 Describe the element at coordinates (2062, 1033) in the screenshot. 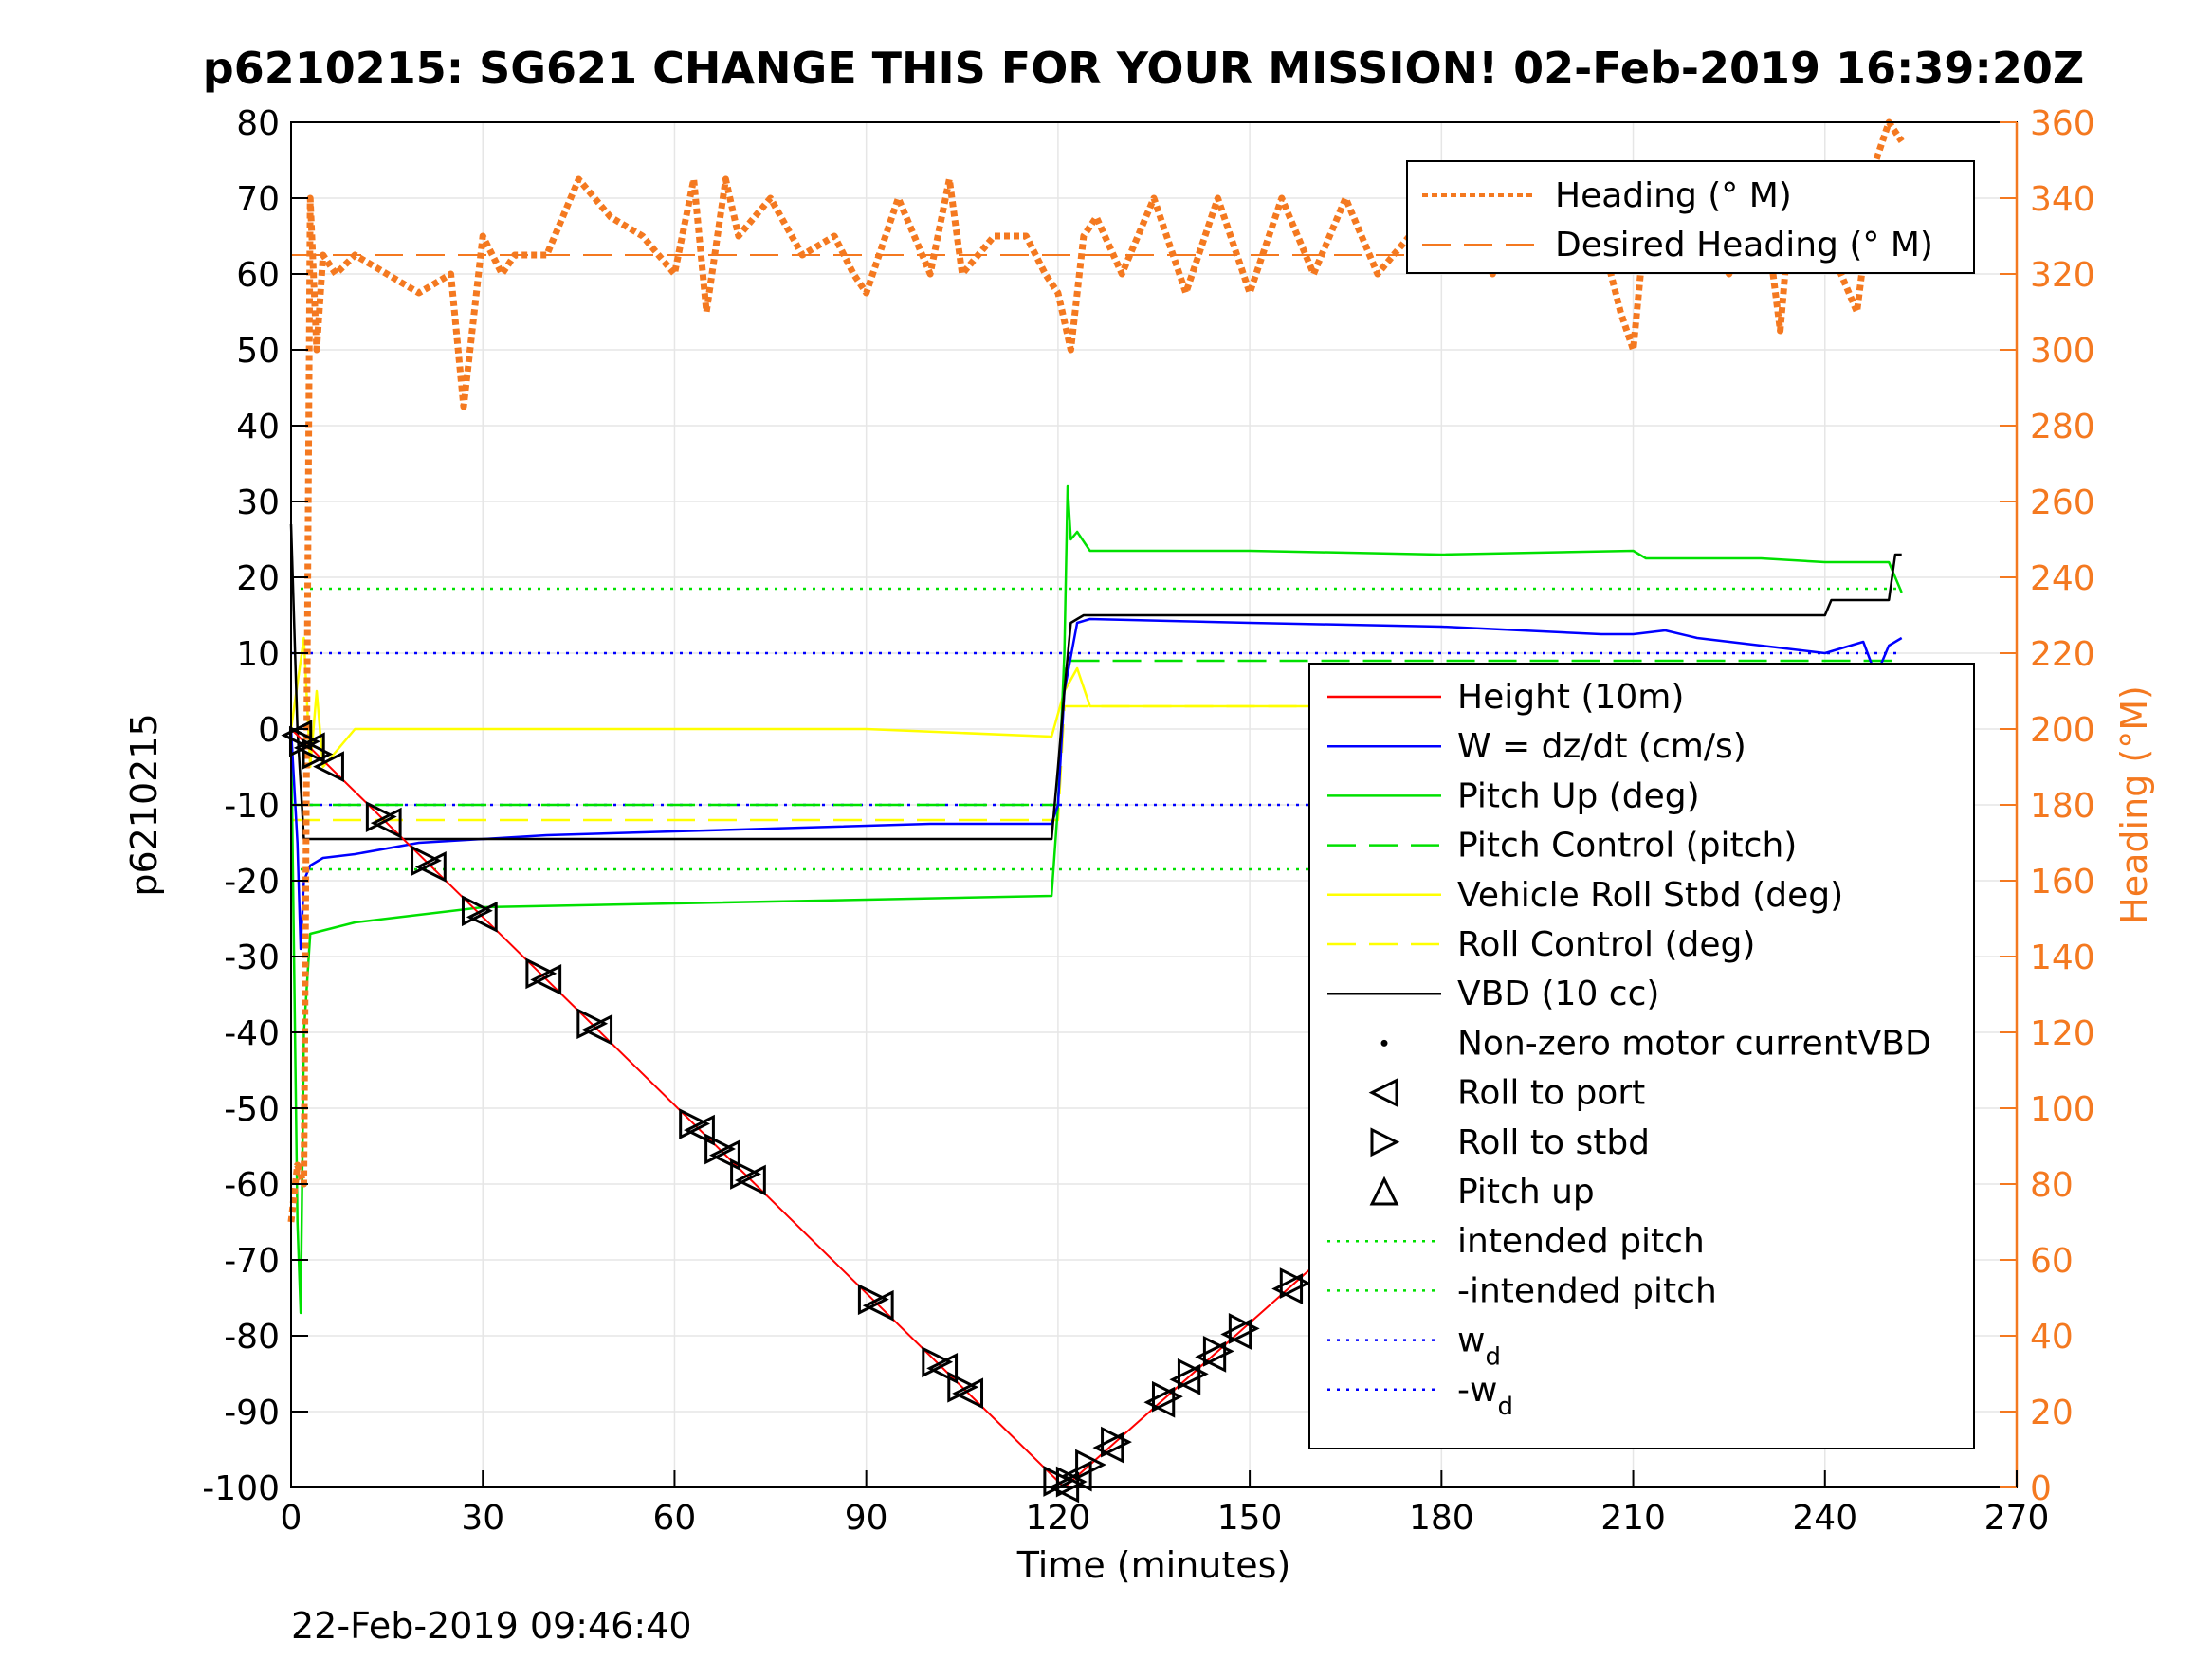

I see `y2-tick-label: 120` at that location.